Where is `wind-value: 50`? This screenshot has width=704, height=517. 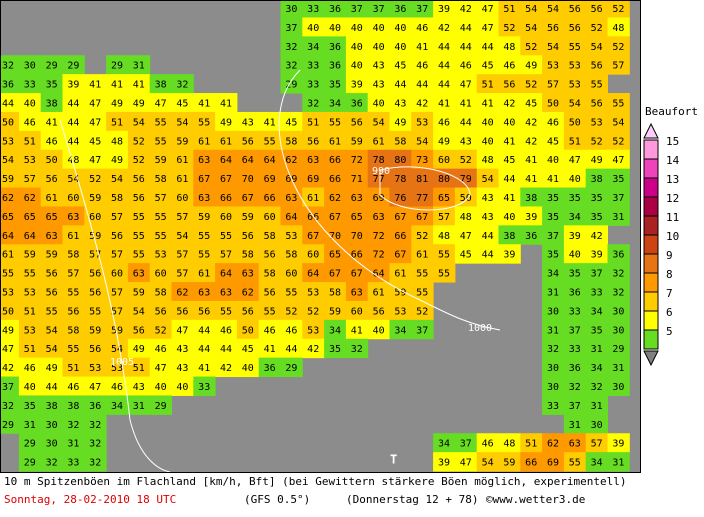 wind-value: 50 is located at coordinates (553, 104).